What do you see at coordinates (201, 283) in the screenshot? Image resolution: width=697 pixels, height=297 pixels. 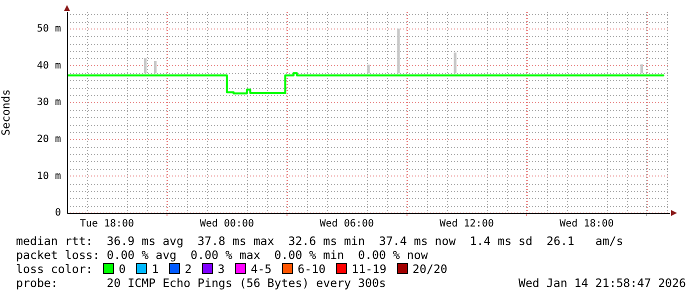 I see `text: probe: 20 ICMP Echo Pings (56 Bytes) every 300s` at bounding box center [201, 283].